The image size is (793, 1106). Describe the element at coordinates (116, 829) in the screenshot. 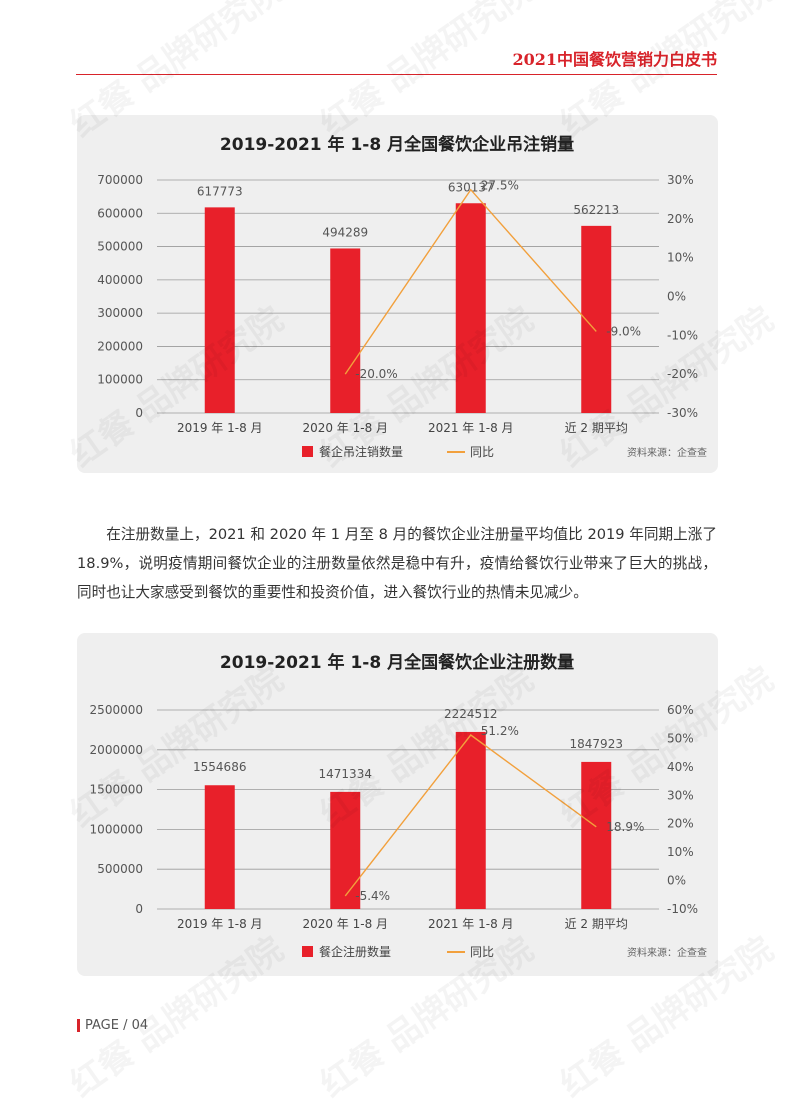

I see `y-left-tick-label: 1000000` at that location.